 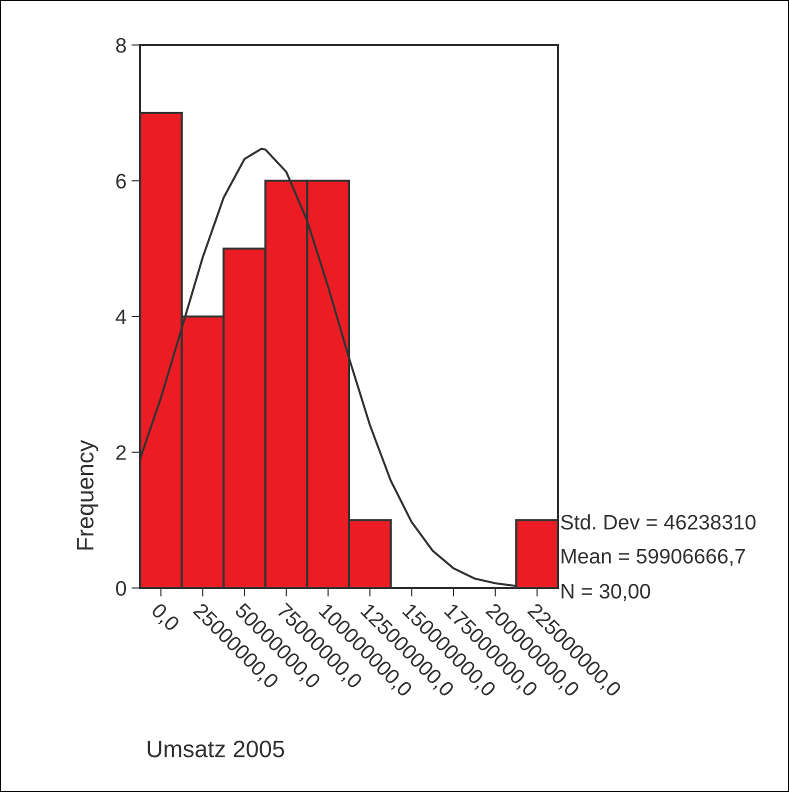 What do you see at coordinates (606, 593) in the screenshot?
I see `text: N = 30,00` at bounding box center [606, 593].